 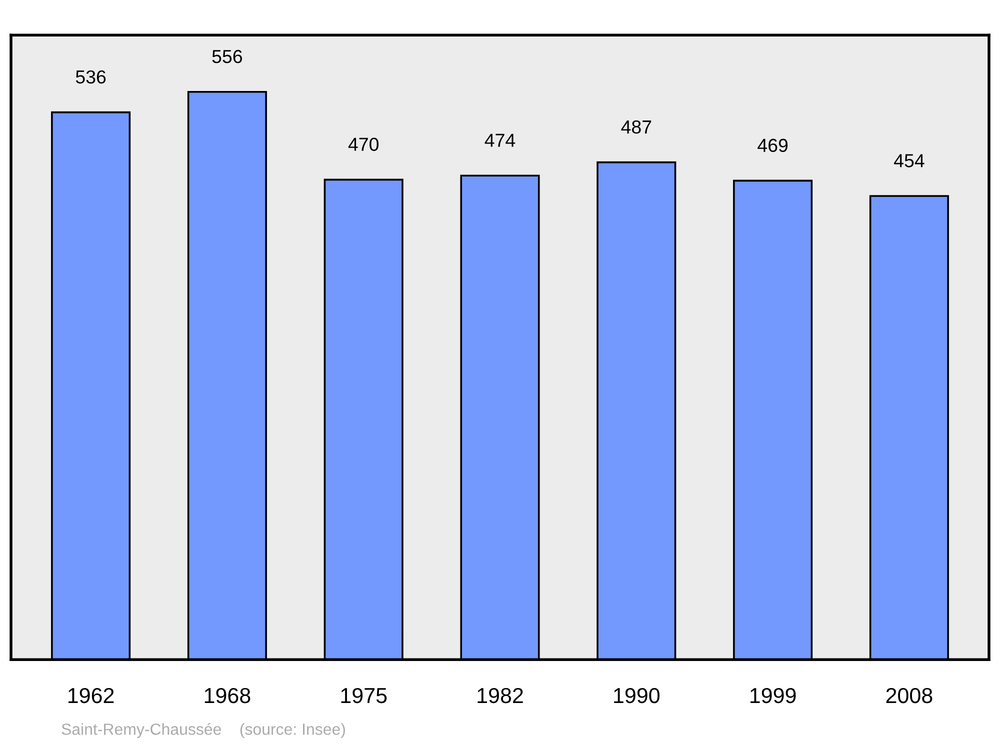 I want to click on data-label: 556, so click(x=227, y=57).